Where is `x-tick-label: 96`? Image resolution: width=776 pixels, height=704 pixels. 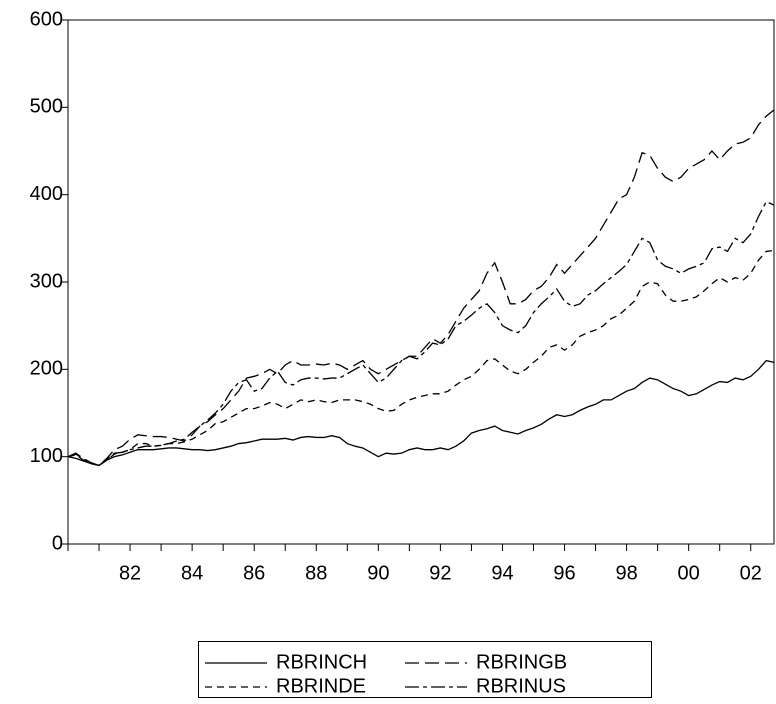 x-tick-label: 96 is located at coordinates (564, 573).